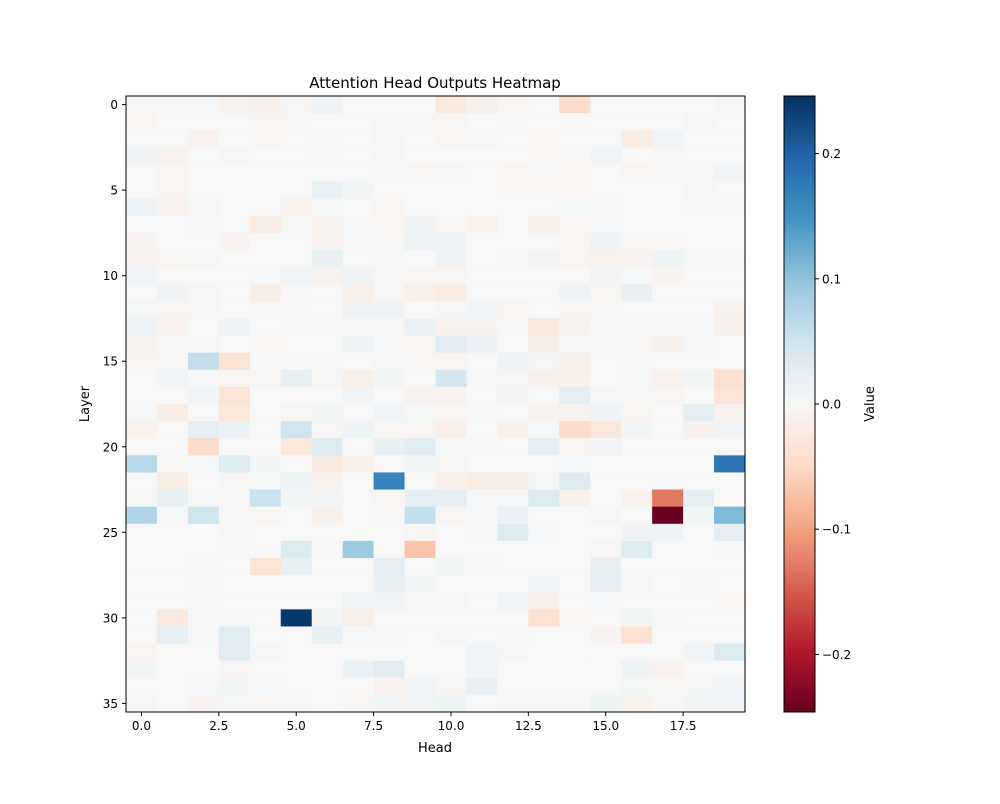 Image resolution: width=1000 pixels, height=804 pixels. What do you see at coordinates (833, 404) in the screenshot?
I see `colorbar-ticks: 0.2 0.1 0.0 −0.1 −0.2` at bounding box center [833, 404].